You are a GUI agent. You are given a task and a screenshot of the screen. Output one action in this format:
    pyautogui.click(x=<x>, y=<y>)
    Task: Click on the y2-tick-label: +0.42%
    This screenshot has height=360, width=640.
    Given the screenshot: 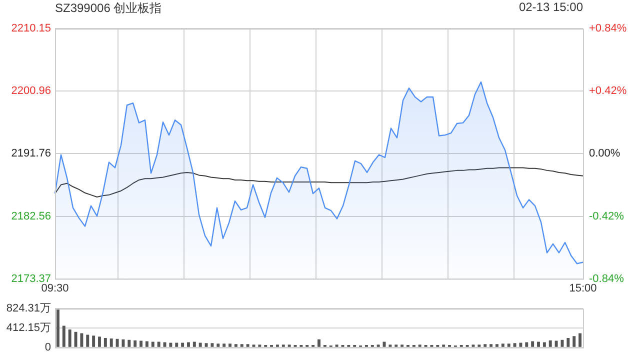 What is the action you would take?
    pyautogui.click(x=608, y=91)
    